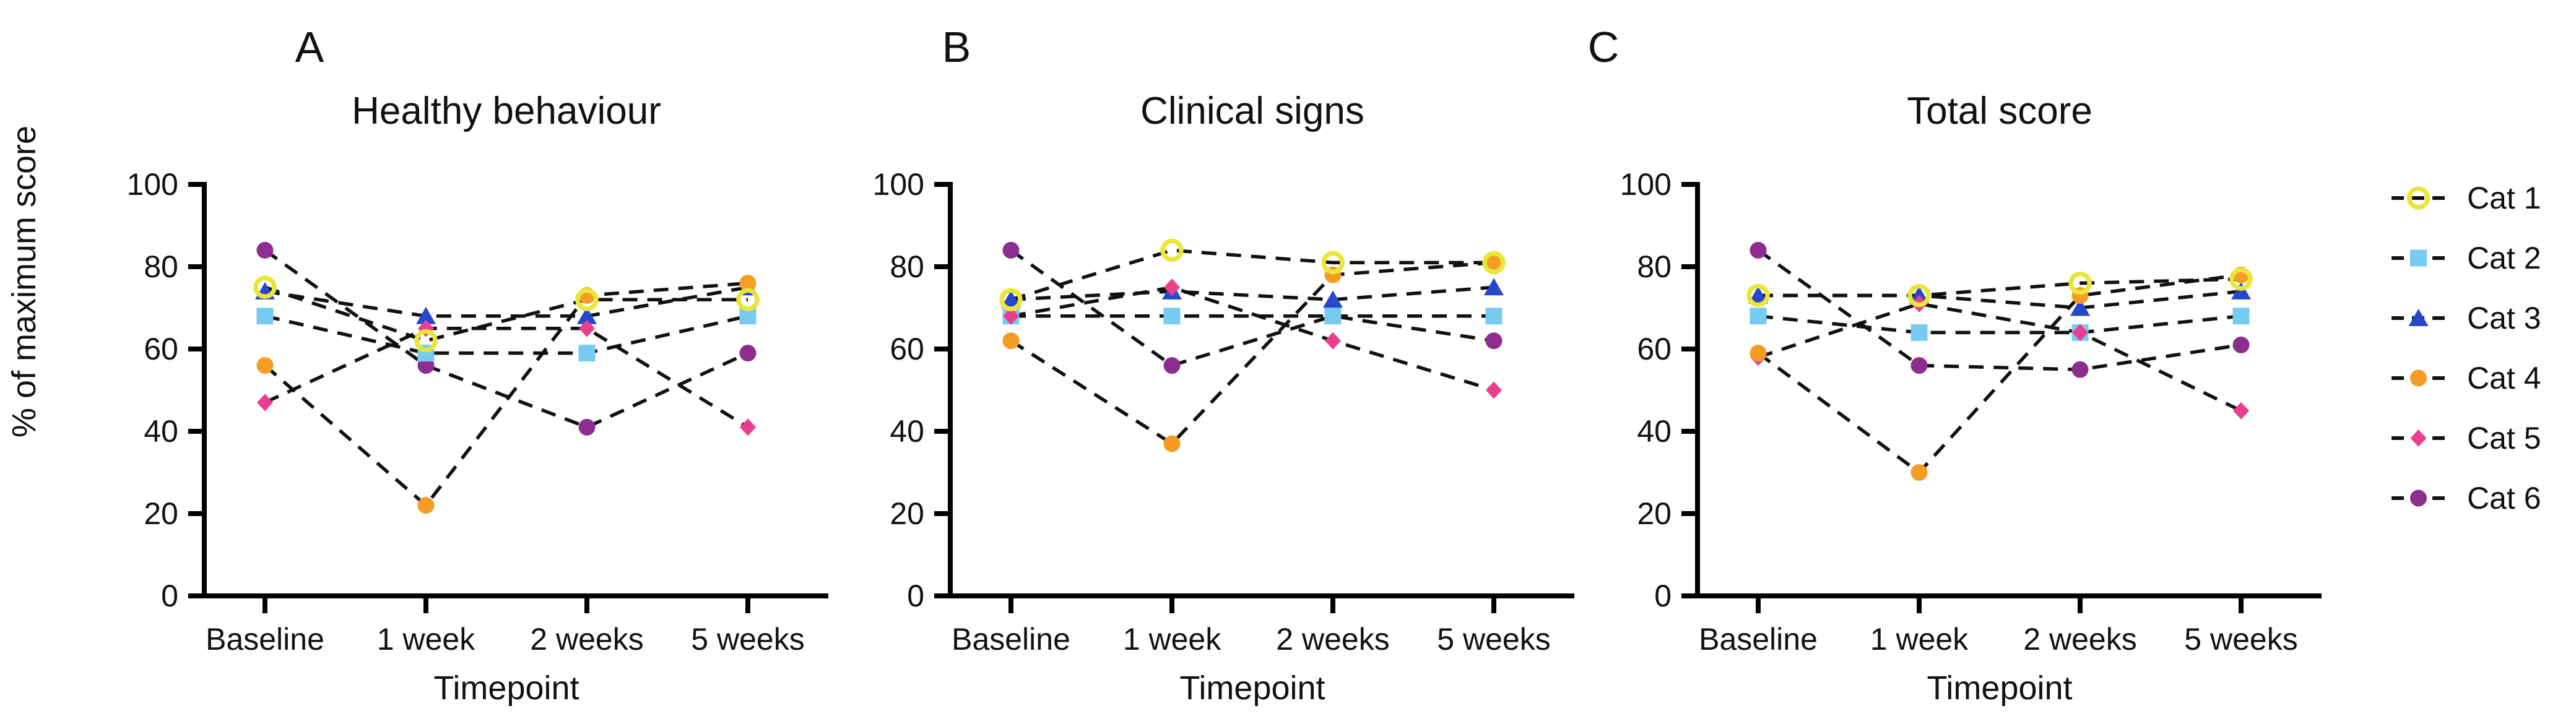 The width and height of the screenshot is (2576, 724). What do you see at coordinates (1999, 111) in the screenshot?
I see `panel-title: Total score` at bounding box center [1999, 111].